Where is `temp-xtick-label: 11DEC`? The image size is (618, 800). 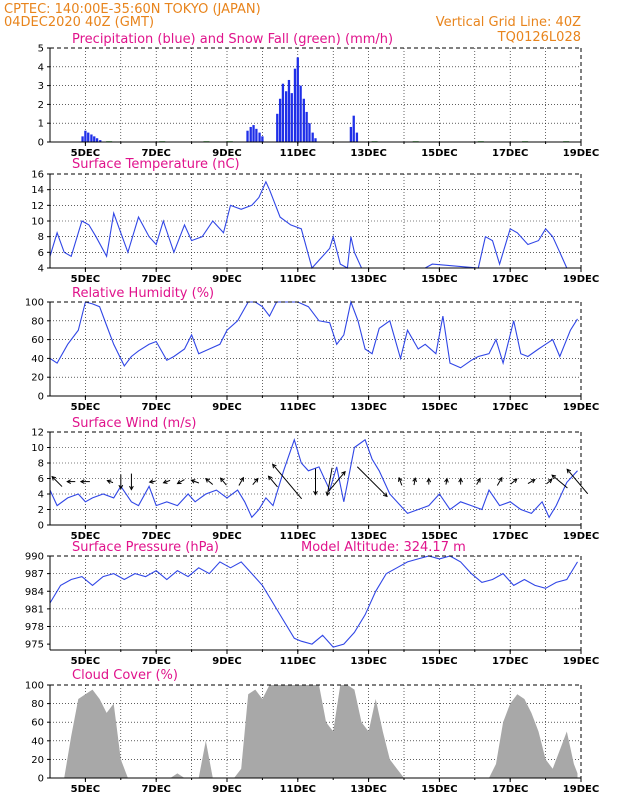
temp-xtick-label: 11DEC is located at coordinates (298, 279).